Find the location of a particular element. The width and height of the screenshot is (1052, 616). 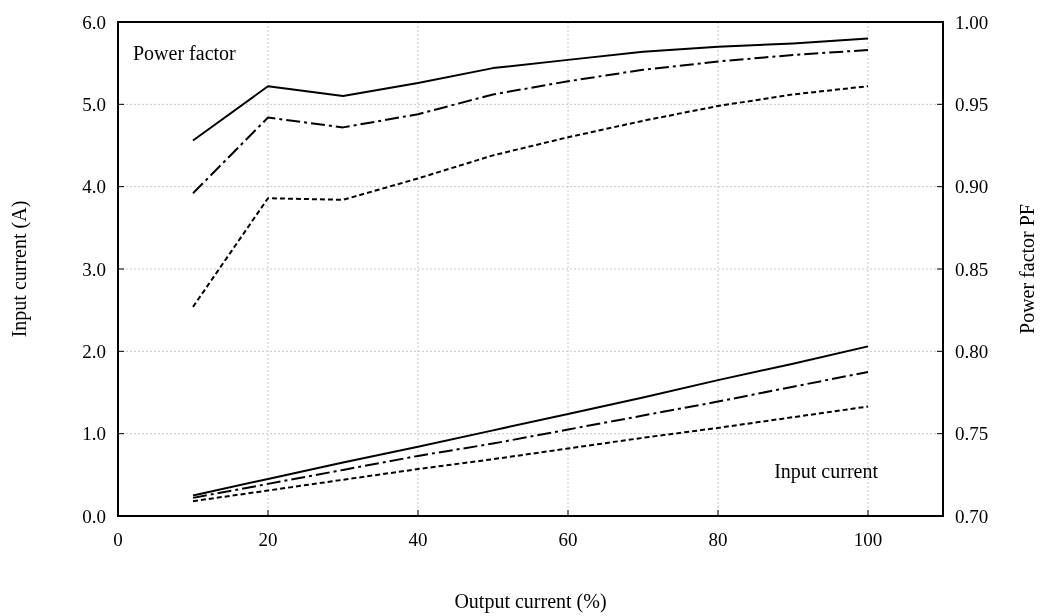

y2-tick-label: 0.75 is located at coordinates (972, 434).